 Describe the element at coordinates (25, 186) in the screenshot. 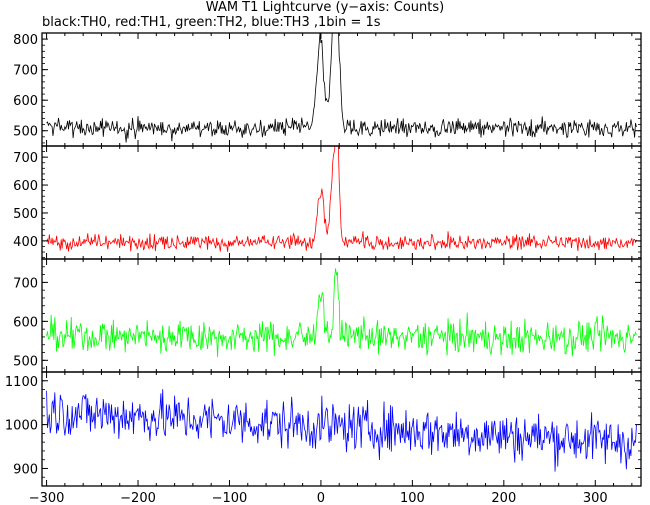

I see `y-tick-label-th1: 600` at that location.